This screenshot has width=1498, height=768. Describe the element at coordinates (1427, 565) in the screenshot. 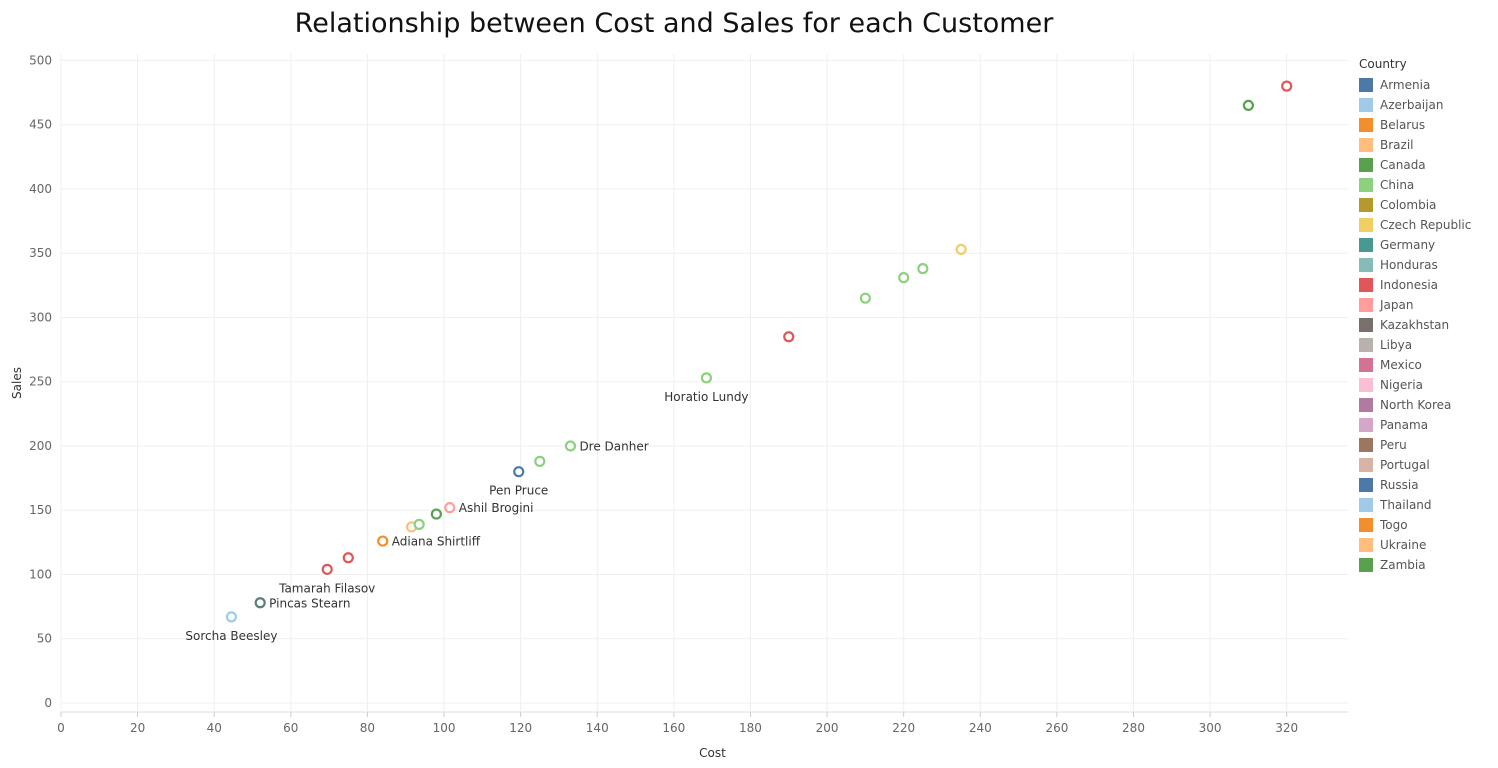

I see `legend-item: Zambia` at that location.